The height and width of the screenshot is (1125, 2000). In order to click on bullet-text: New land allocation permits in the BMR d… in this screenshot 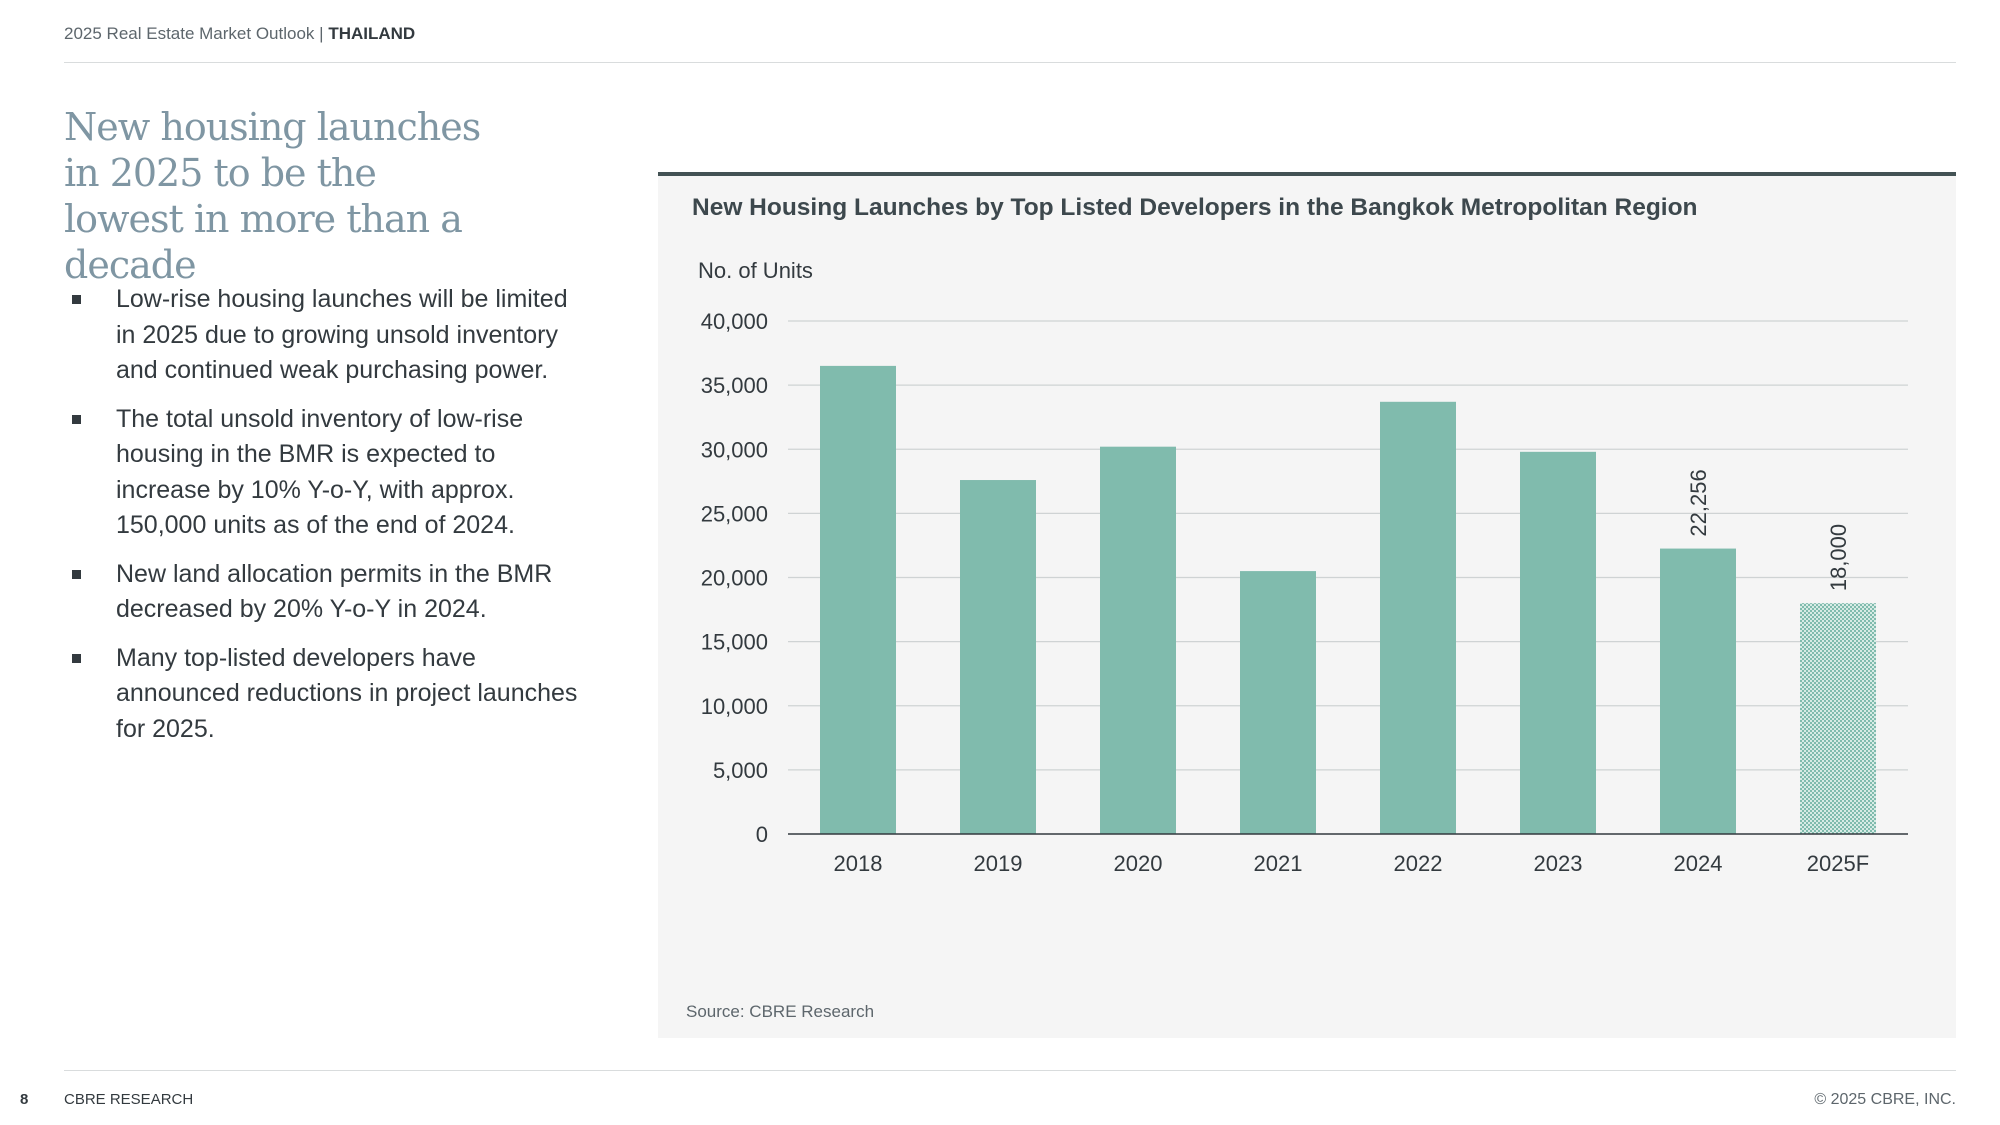, I will do `click(334, 591)`.